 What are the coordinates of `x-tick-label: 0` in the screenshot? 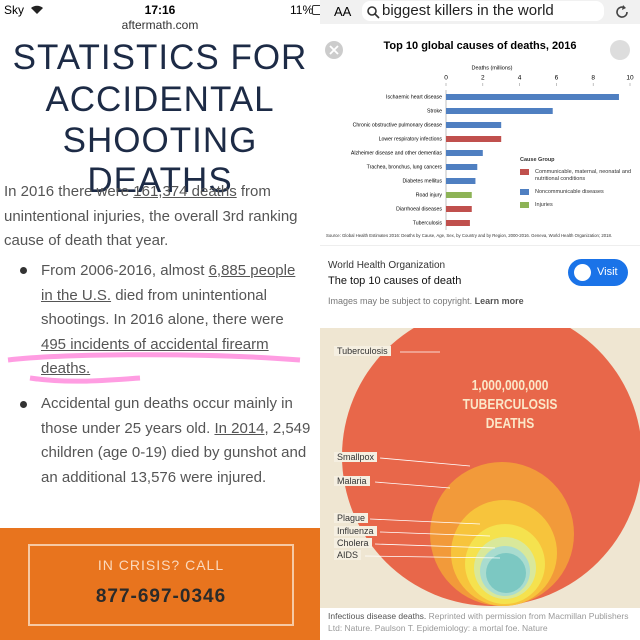 It's located at (446, 78).